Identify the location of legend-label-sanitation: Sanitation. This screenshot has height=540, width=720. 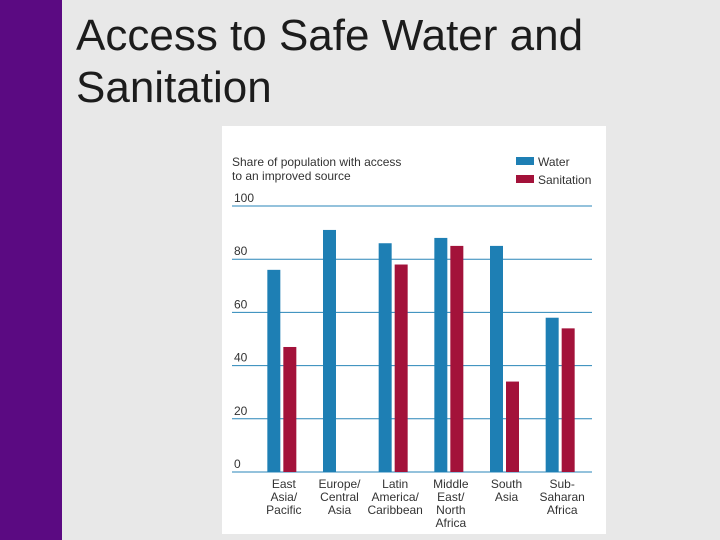
(564, 180).